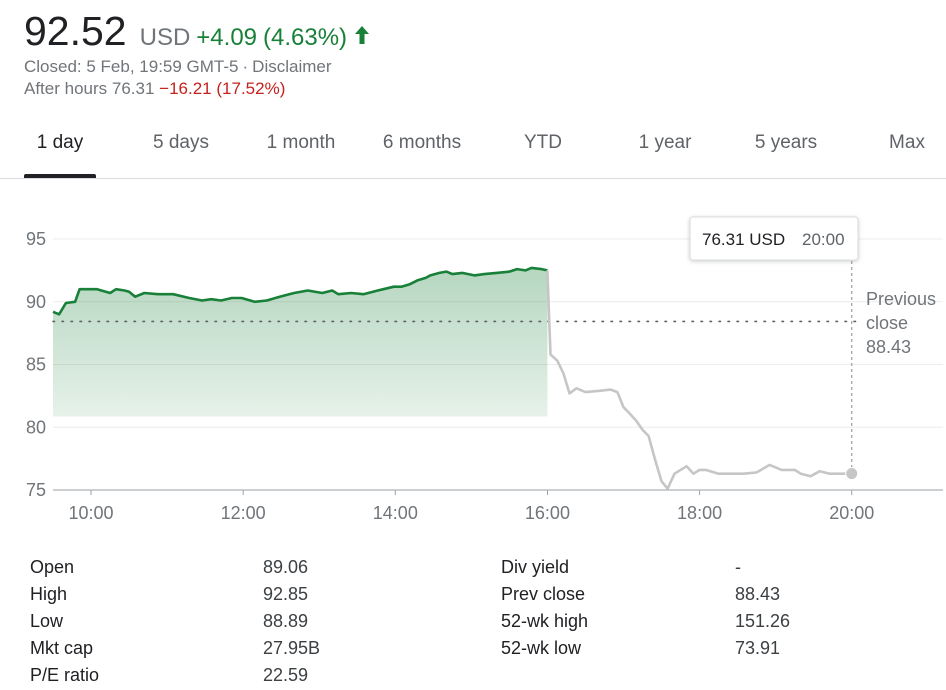  I want to click on stat-value: 88.89, so click(286, 621).